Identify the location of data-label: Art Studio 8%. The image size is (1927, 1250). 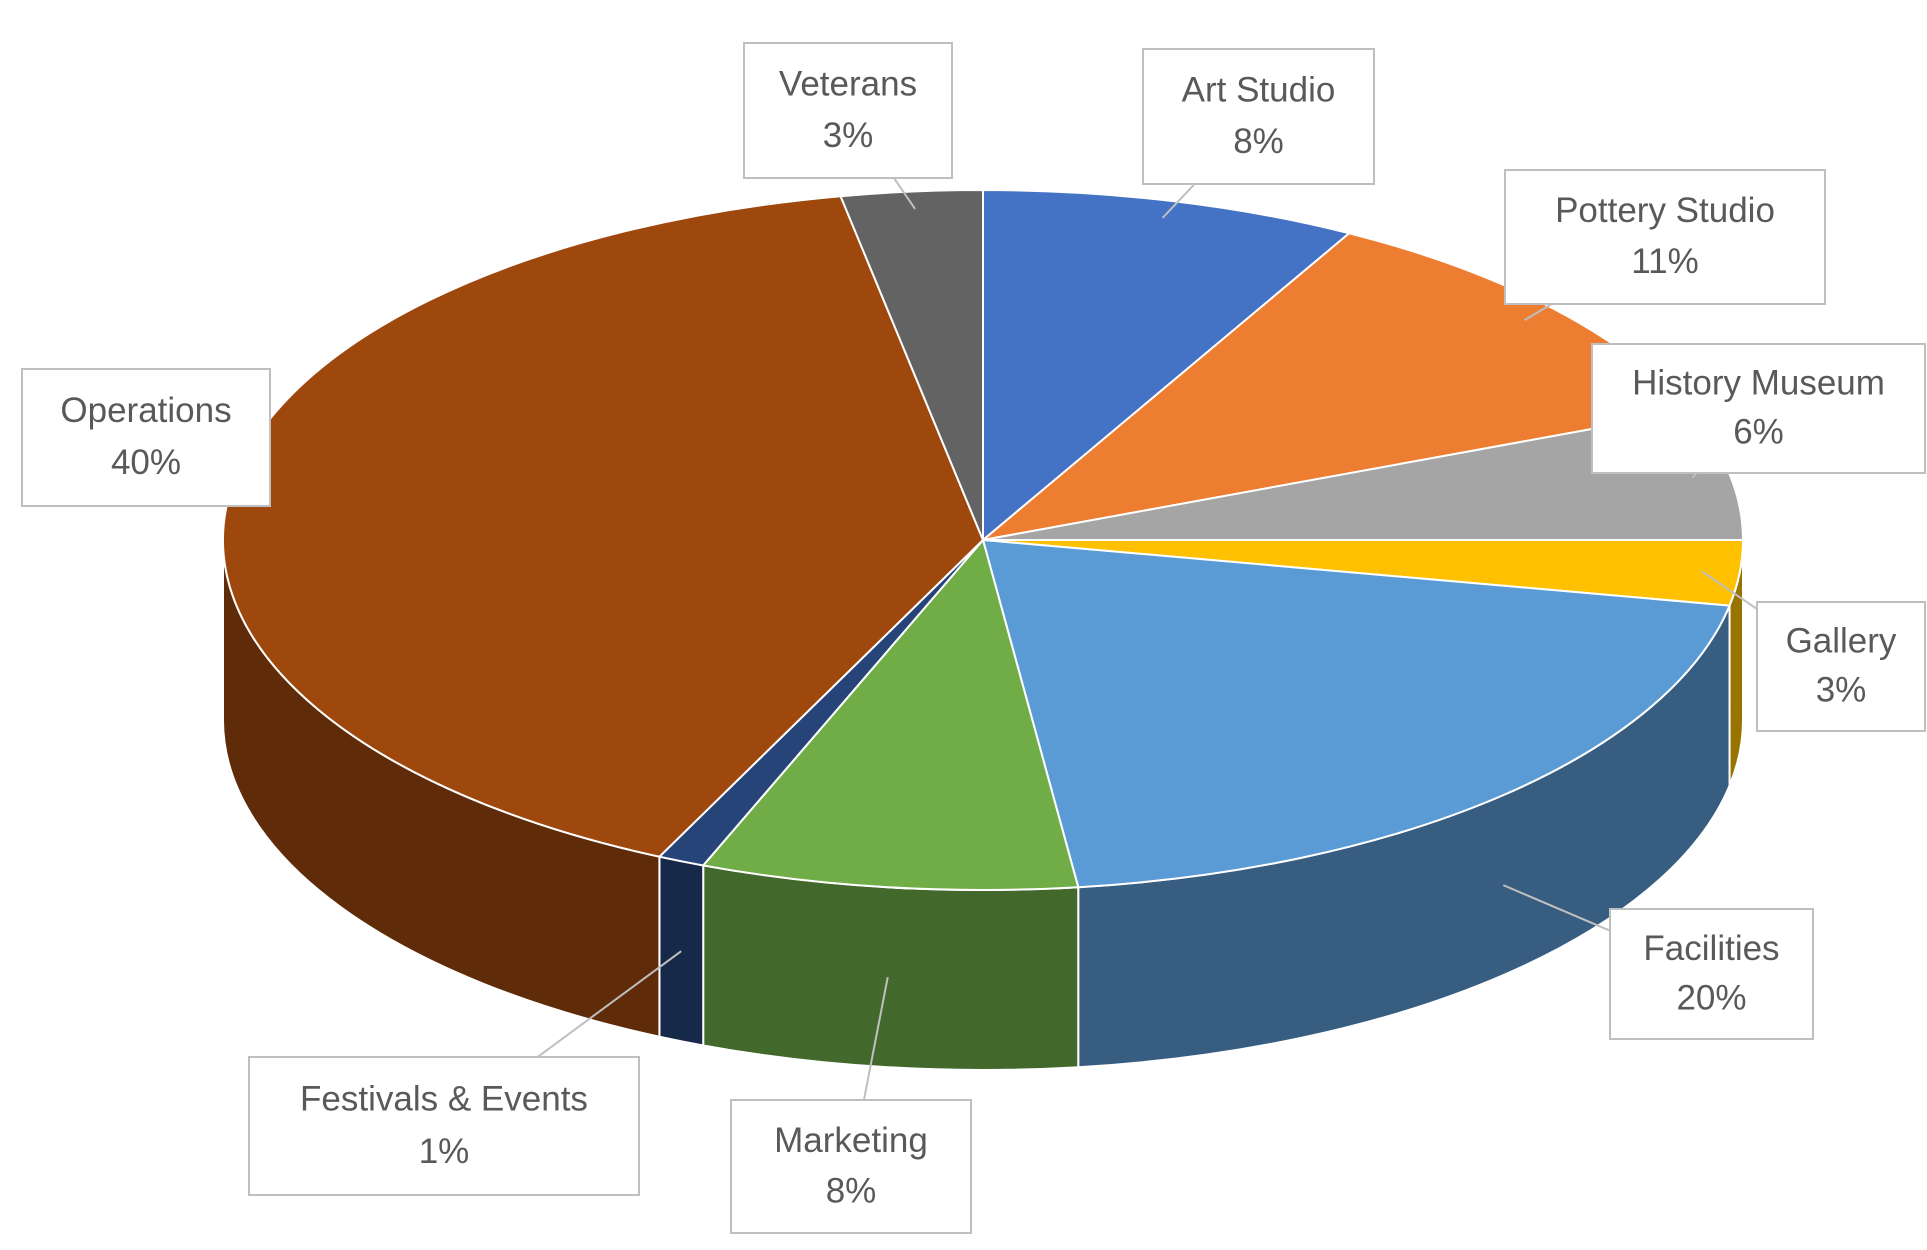
(1258, 133).